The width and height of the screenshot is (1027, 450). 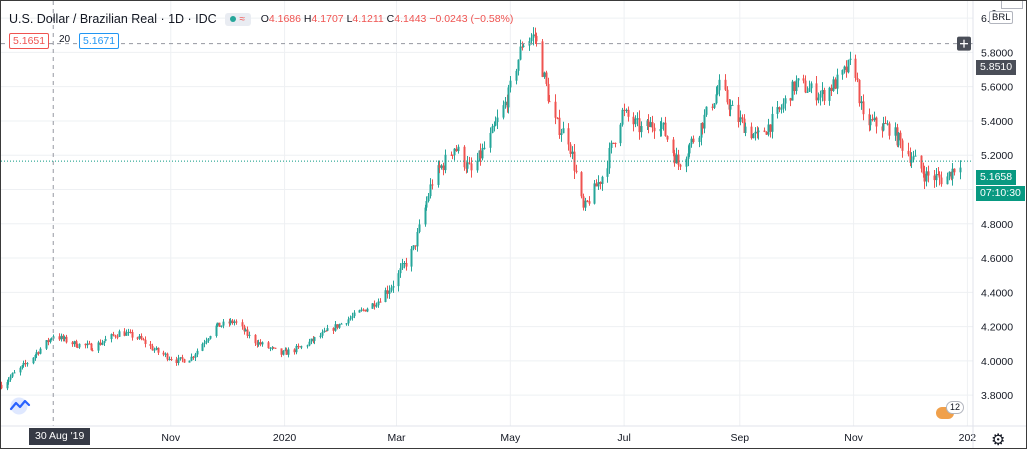 I want to click on crosshair-plus-icon, so click(x=964, y=43).